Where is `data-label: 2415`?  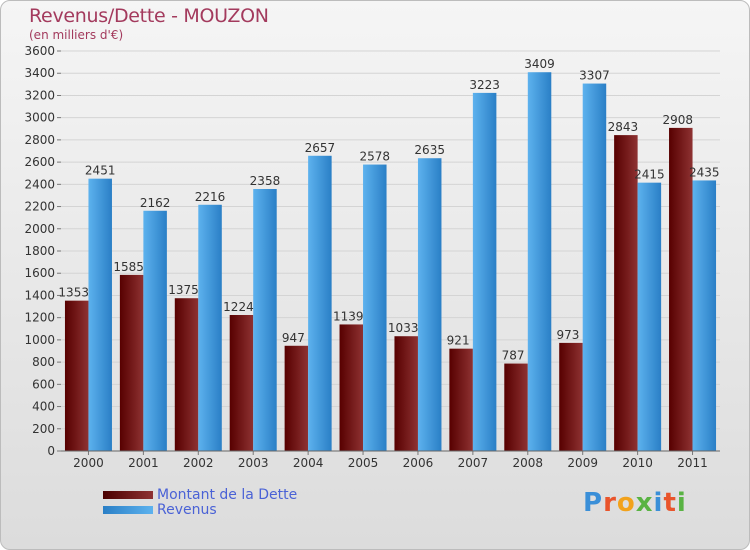 data-label: 2415 is located at coordinates (649, 175).